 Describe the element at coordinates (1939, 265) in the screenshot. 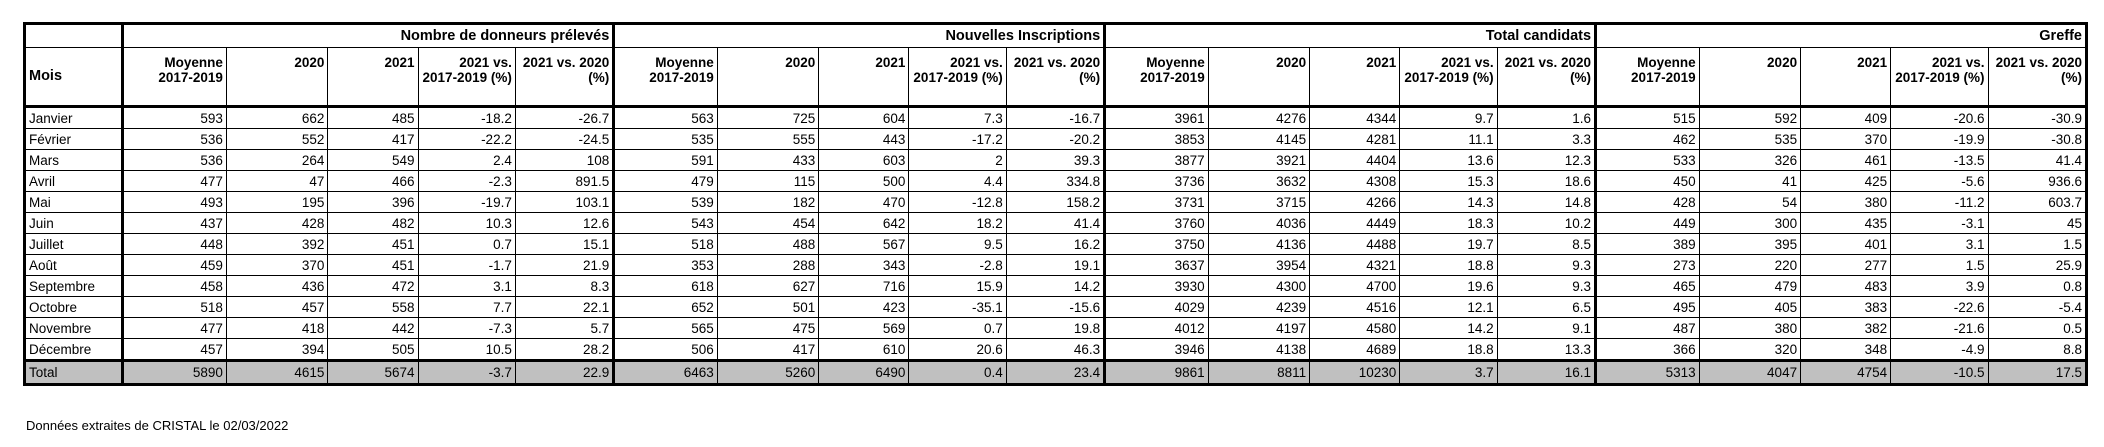

I see `value-cell: 1.5` at that location.